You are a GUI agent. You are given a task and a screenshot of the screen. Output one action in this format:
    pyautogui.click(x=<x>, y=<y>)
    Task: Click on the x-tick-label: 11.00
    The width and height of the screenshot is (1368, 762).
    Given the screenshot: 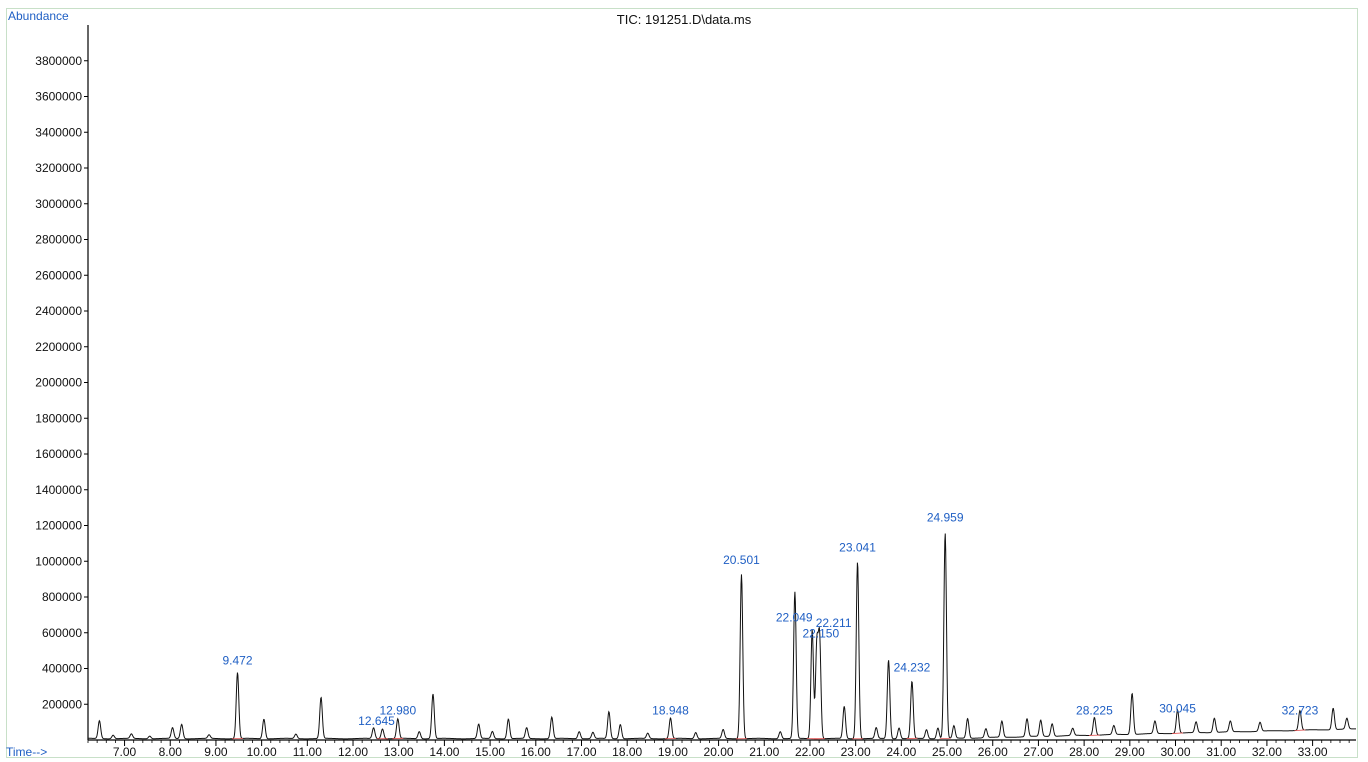 What is the action you would take?
    pyautogui.click(x=307, y=752)
    